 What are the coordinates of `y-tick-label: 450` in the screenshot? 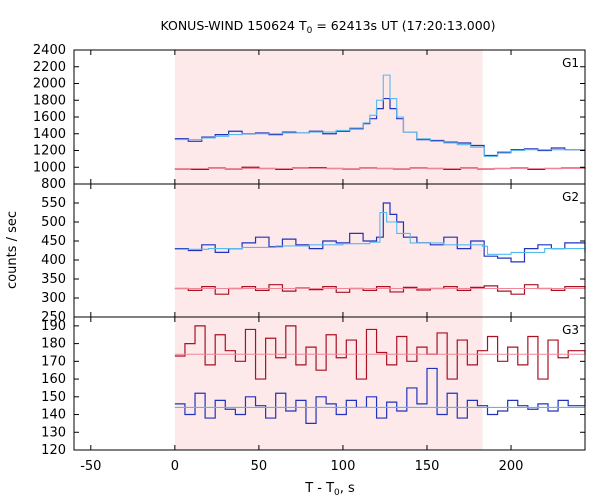 It's located at (53, 241).